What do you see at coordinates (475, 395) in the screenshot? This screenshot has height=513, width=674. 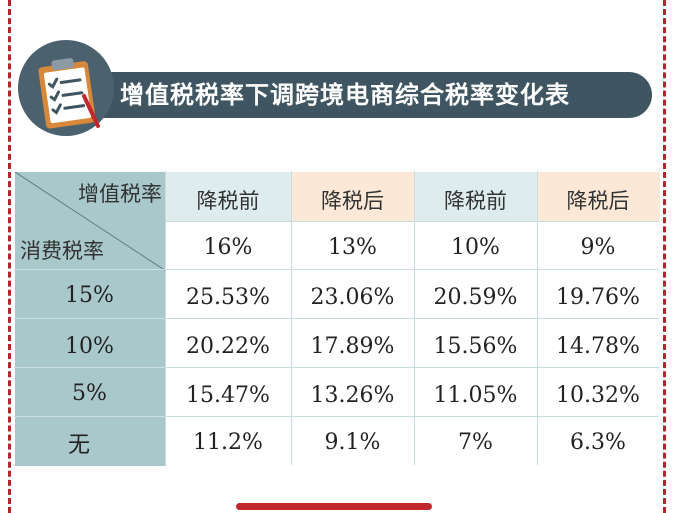 I see `table-cell: 11.05%` at bounding box center [475, 395].